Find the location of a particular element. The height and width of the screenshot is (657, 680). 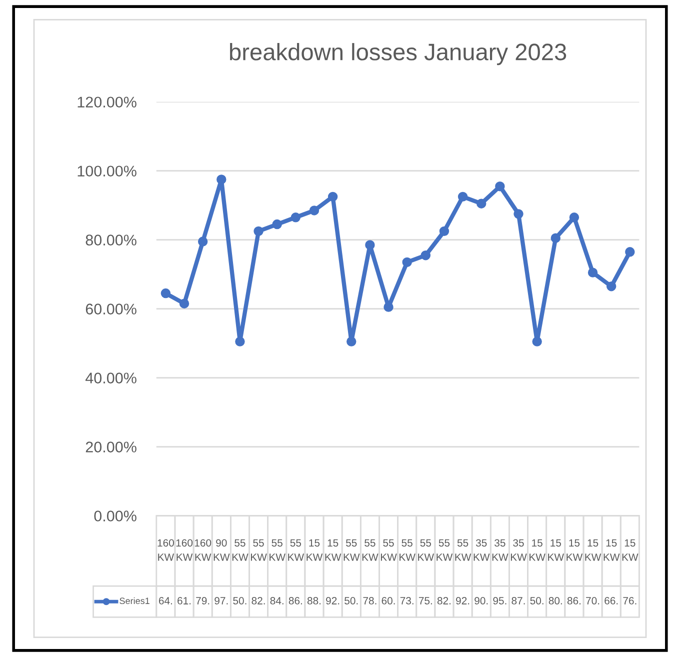

data-label: 75. is located at coordinates (425, 600).